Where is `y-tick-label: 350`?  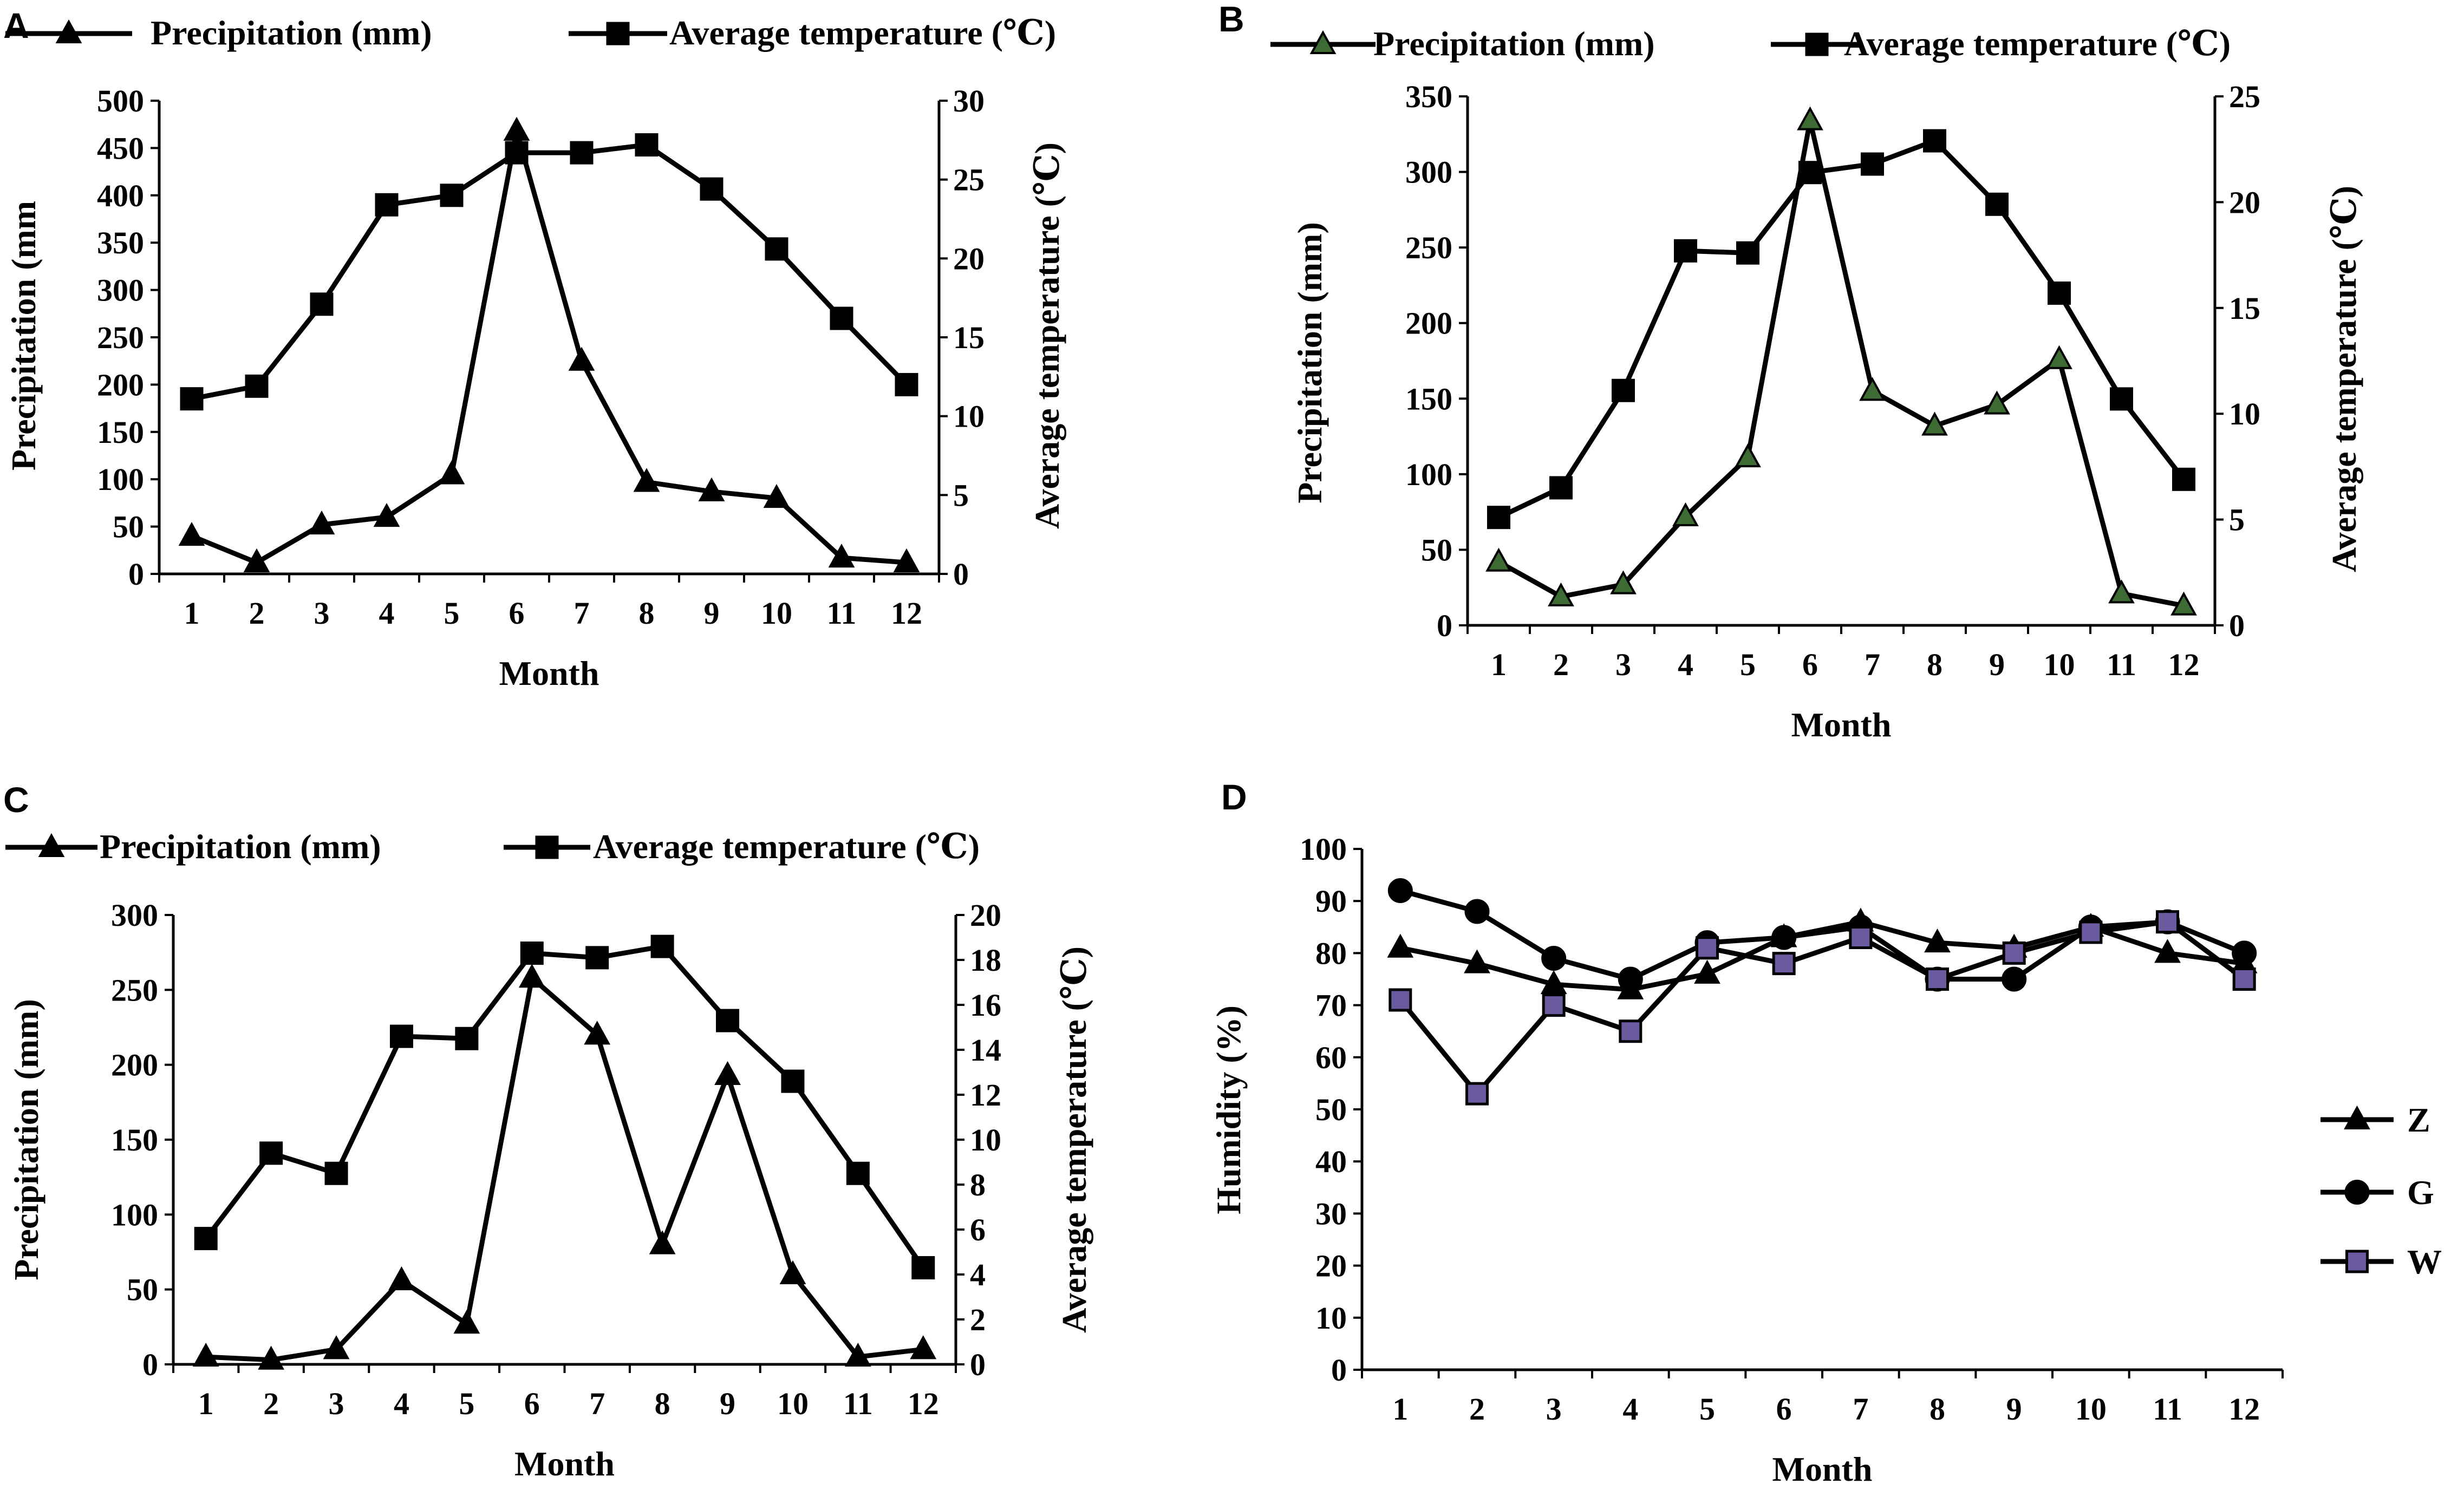
y-tick-label: 350 is located at coordinates (120, 242).